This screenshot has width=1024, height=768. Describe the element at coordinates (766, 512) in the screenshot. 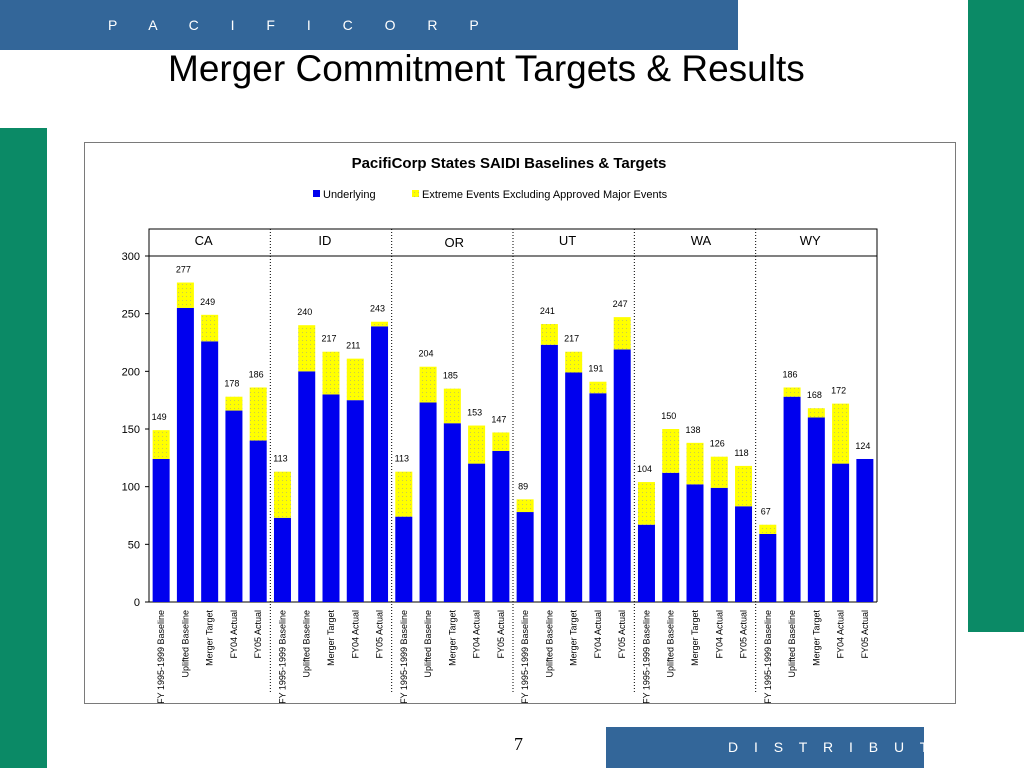

I see `data-label: 67` at that location.